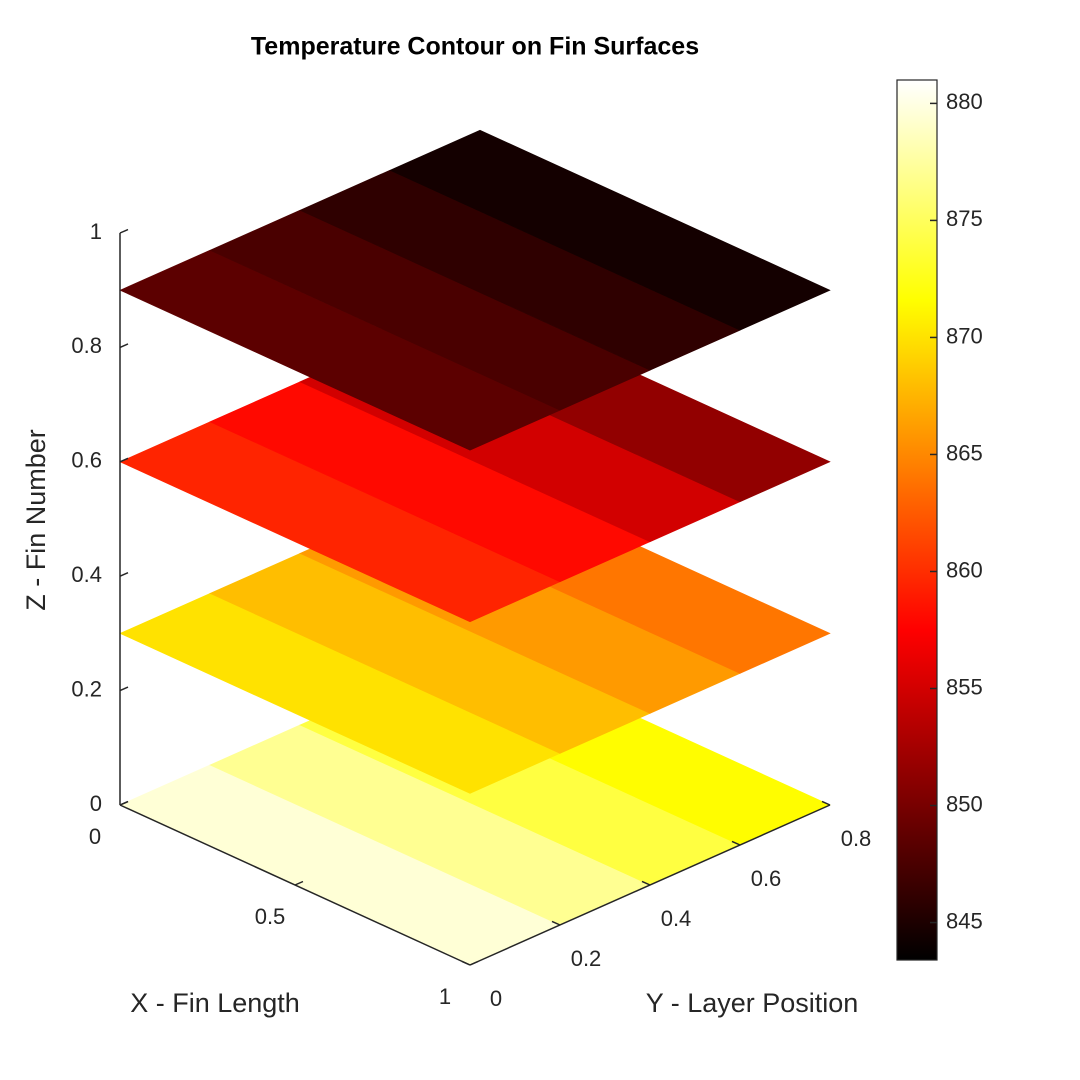 This screenshot has height=1080, width=1080. What do you see at coordinates (917, 520) in the screenshot?
I see `colorbar-gradient` at bounding box center [917, 520].